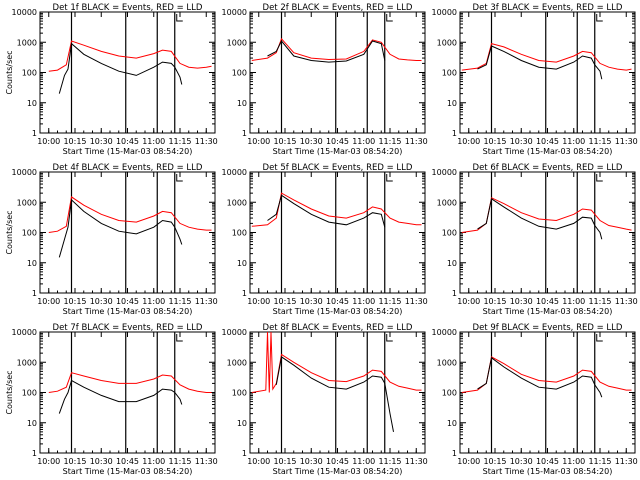  What do you see at coordinates (548, 328) in the screenshot?
I see `chart-title: Det 9f BLACK = Events, RED = LLD` at bounding box center [548, 328].